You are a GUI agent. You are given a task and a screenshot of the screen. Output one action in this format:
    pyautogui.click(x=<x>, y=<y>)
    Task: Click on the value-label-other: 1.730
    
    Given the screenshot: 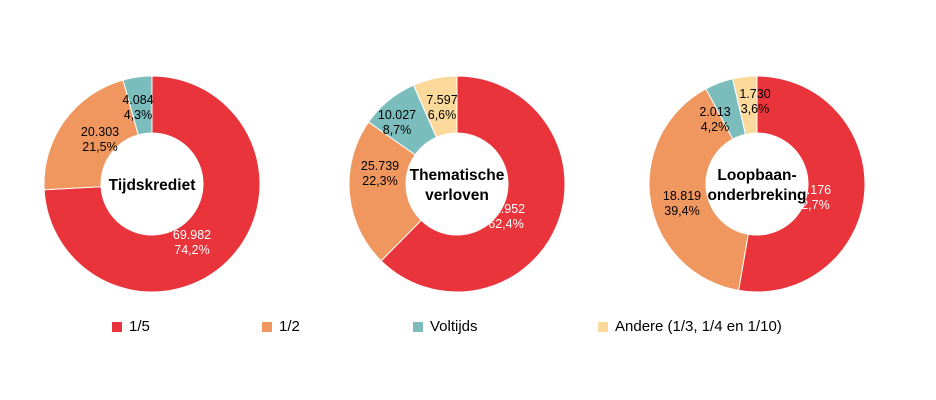 What is the action you would take?
    pyautogui.click(x=754, y=94)
    